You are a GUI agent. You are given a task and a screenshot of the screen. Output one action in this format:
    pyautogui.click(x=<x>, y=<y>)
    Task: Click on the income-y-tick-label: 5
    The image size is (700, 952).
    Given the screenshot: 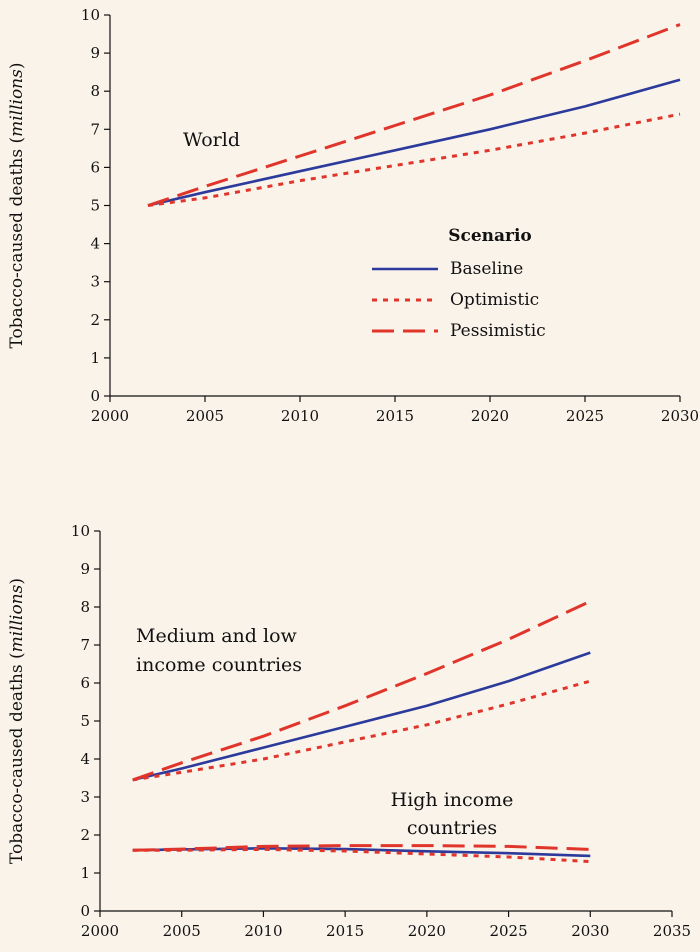 What is the action you would take?
    pyautogui.click(x=85, y=721)
    